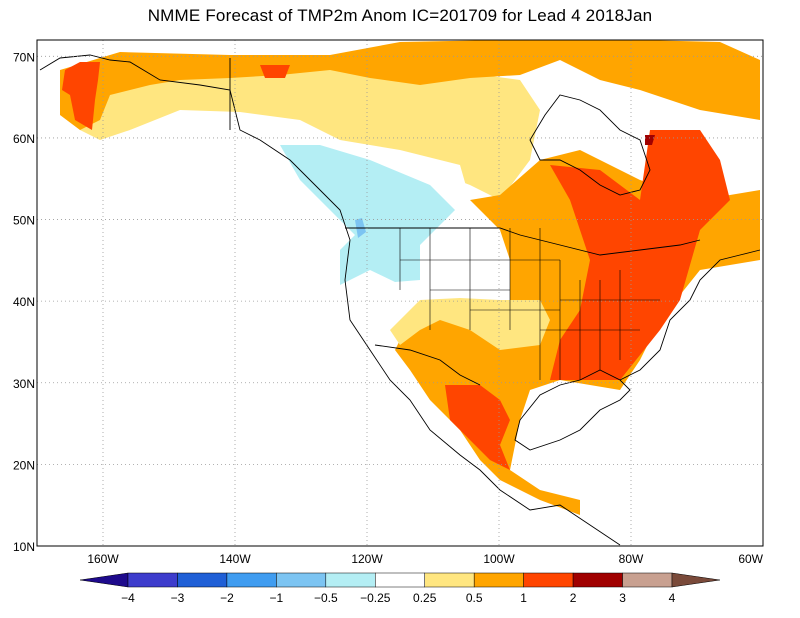 This screenshot has width=800, height=618. What do you see at coordinates (24, 465) in the screenshot?
I see `lat-tick-label: 20N` at bounding box center [24, 465].